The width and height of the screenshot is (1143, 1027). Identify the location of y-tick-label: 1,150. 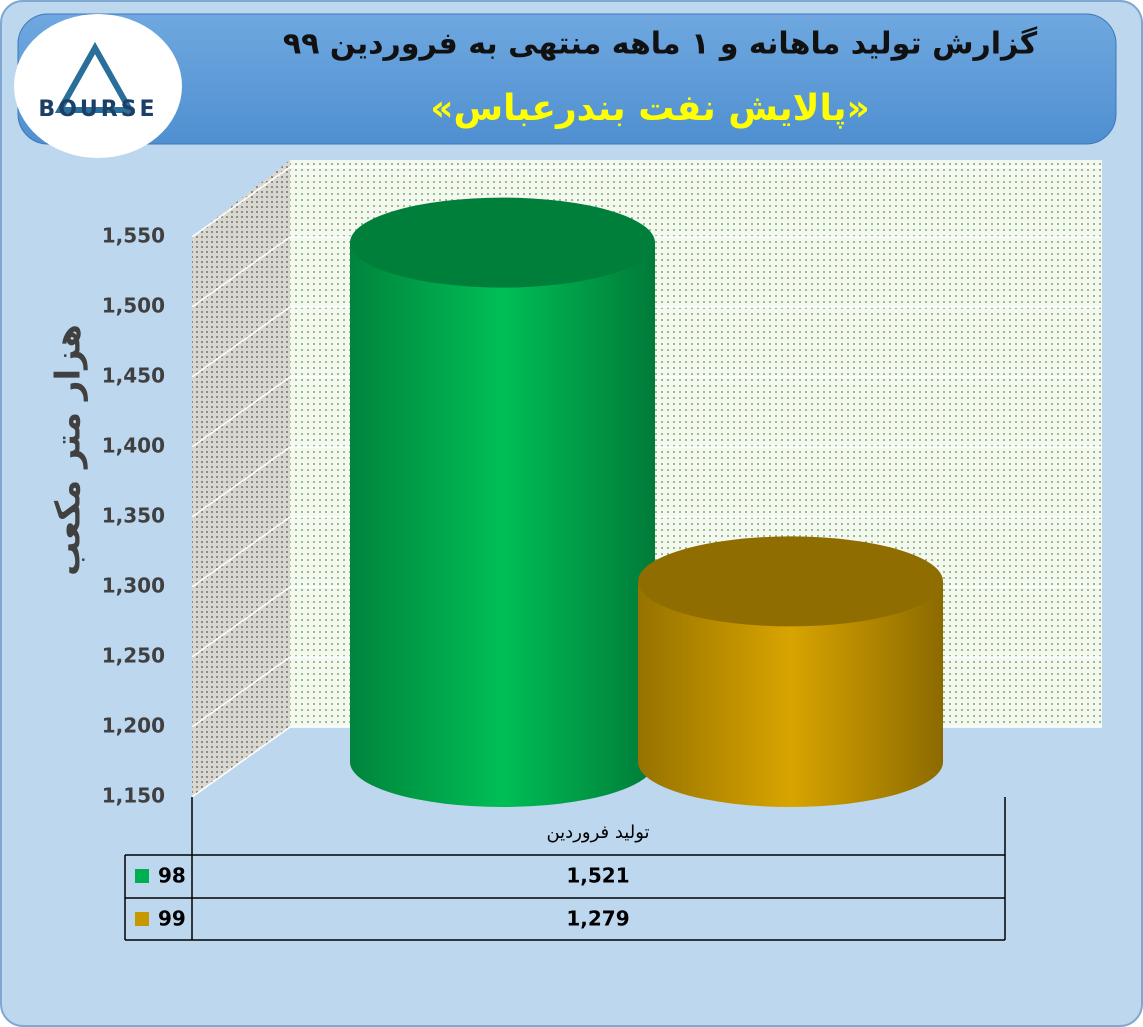
(133, 796).